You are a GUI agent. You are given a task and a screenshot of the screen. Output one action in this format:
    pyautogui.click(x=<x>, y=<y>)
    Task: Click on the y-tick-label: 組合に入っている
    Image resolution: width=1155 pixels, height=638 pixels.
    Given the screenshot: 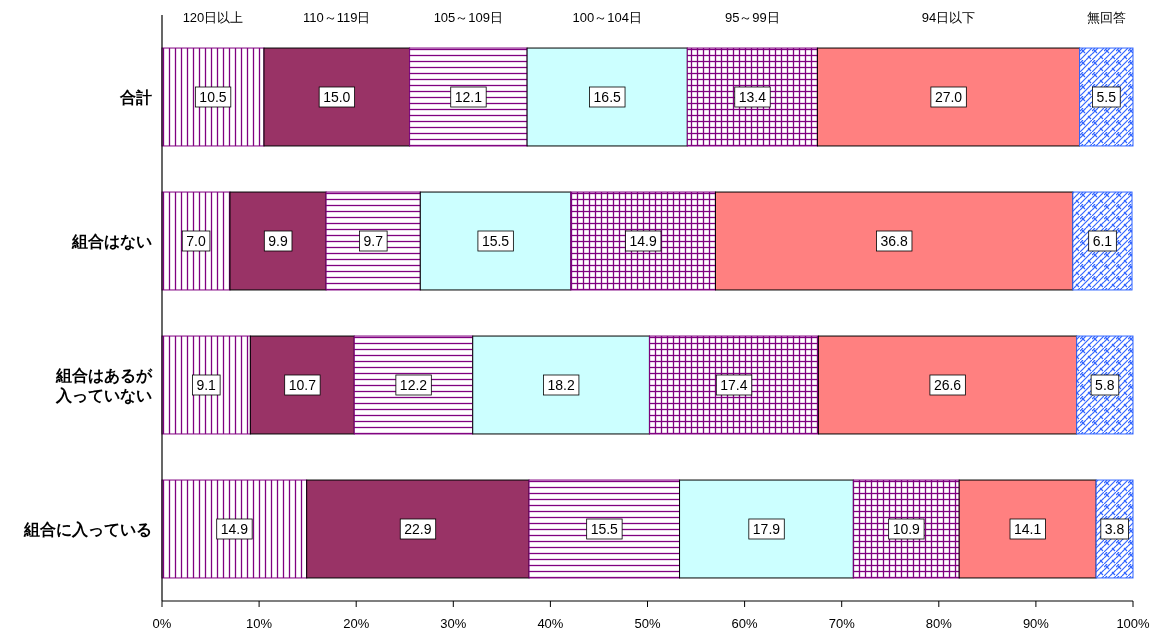 What is the action you would take?
    pyautogui.click(x=87, y=529)
    